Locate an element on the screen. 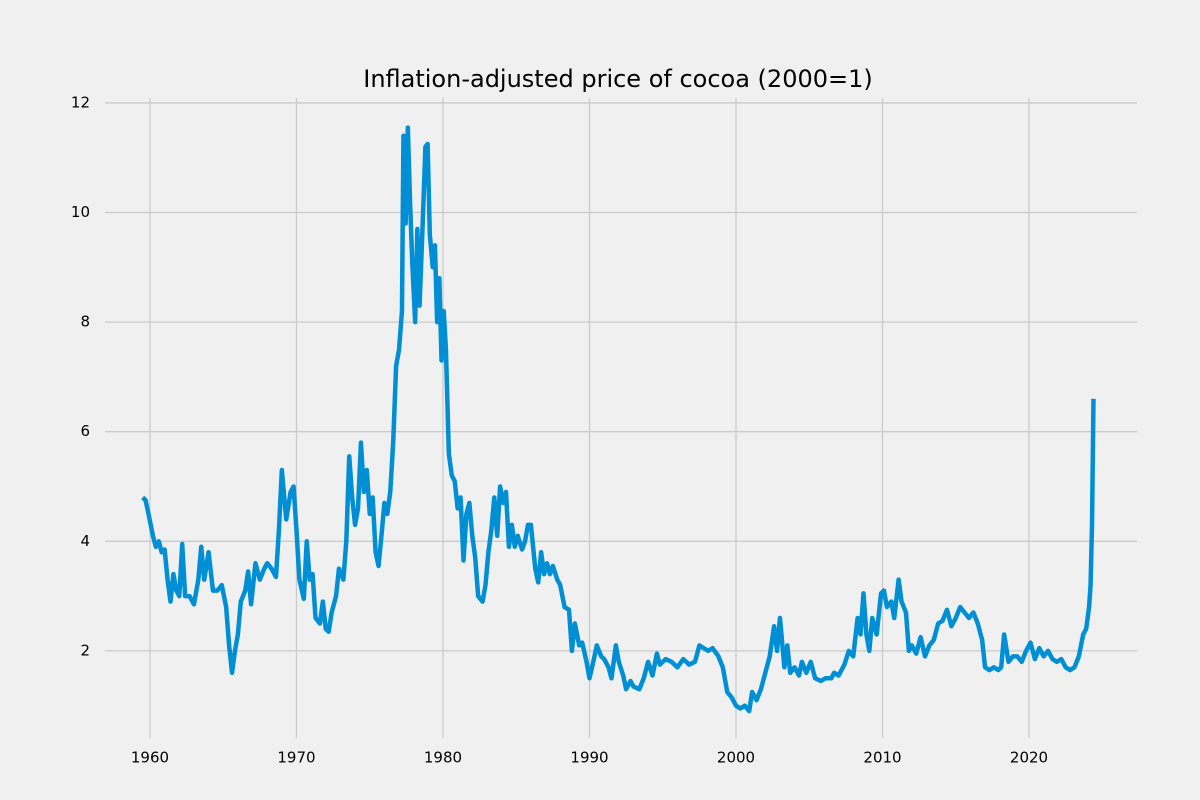 The image size is (1200, 800). x-tick-label: 2020 is located at coordinates (1029, 758).